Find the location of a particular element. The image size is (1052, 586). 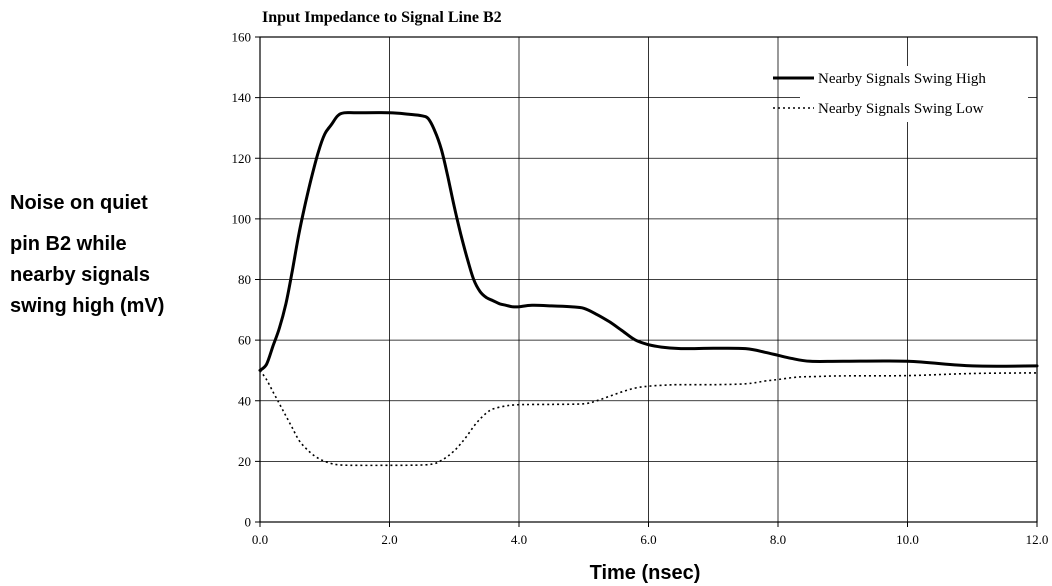

x-tick-label: 0.0 is located at coordinates (260, 539).